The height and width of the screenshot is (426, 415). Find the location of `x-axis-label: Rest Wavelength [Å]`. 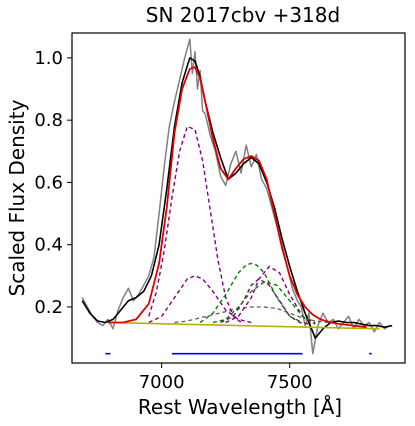

x-axis-label: Rest Wavelength [Å] is located at coordinates (240, 407).